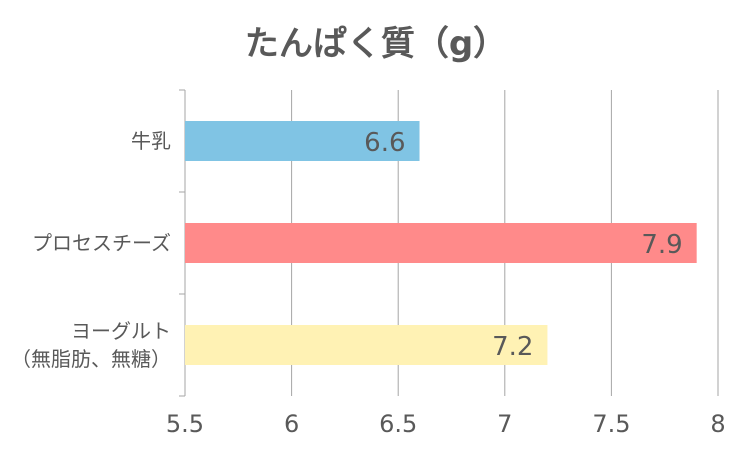 The width and height of the screenshot is (752, 452). Describe the element at coordinates (376, 44) in the screenshot. I see `chart-title: たんぱく質（g）` at that location.